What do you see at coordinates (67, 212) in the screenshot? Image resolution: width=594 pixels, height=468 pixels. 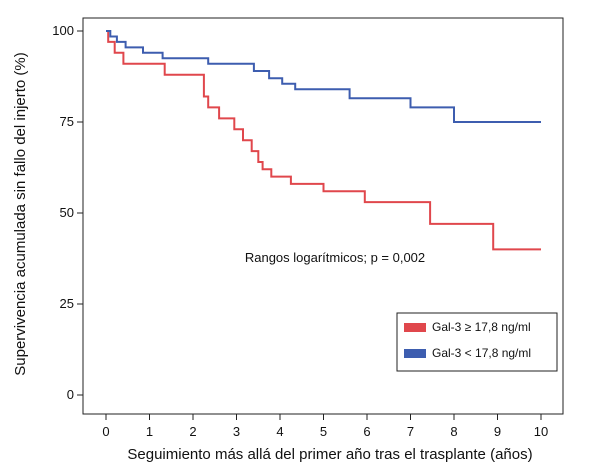 I see `y-tick-label: 50` at bounding box center [67, 212].